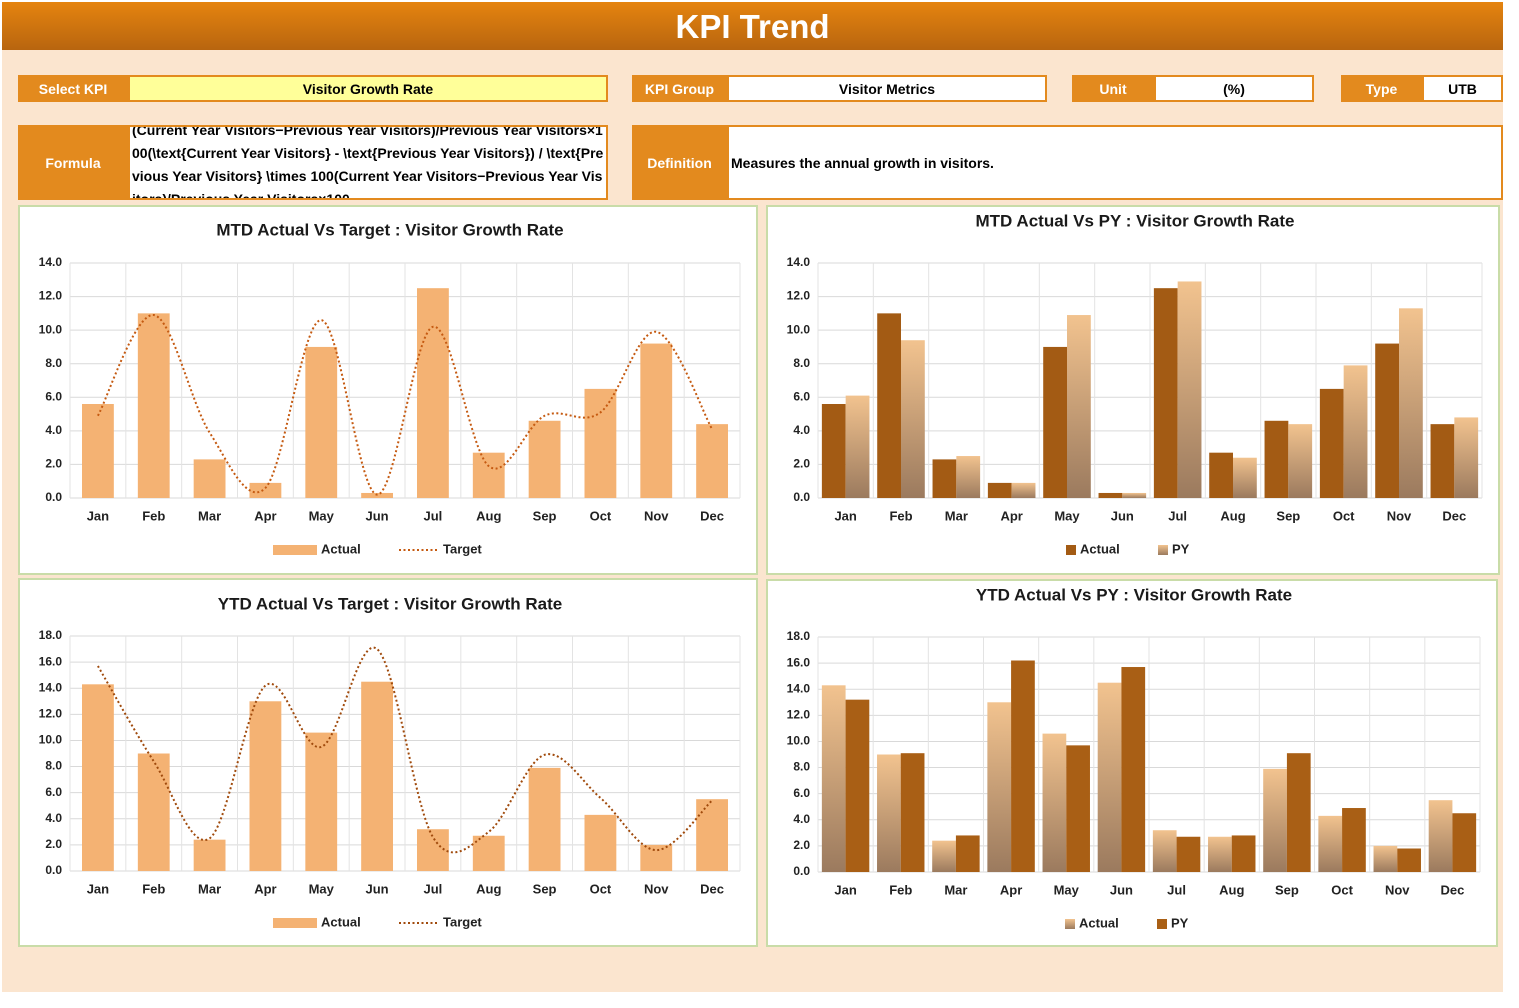 The width and height of the screenshot is (1519, 1008). What do you see at coordinates (405, 405) in the screenshot?
I see `target-line` at bounding box center [405, 405].